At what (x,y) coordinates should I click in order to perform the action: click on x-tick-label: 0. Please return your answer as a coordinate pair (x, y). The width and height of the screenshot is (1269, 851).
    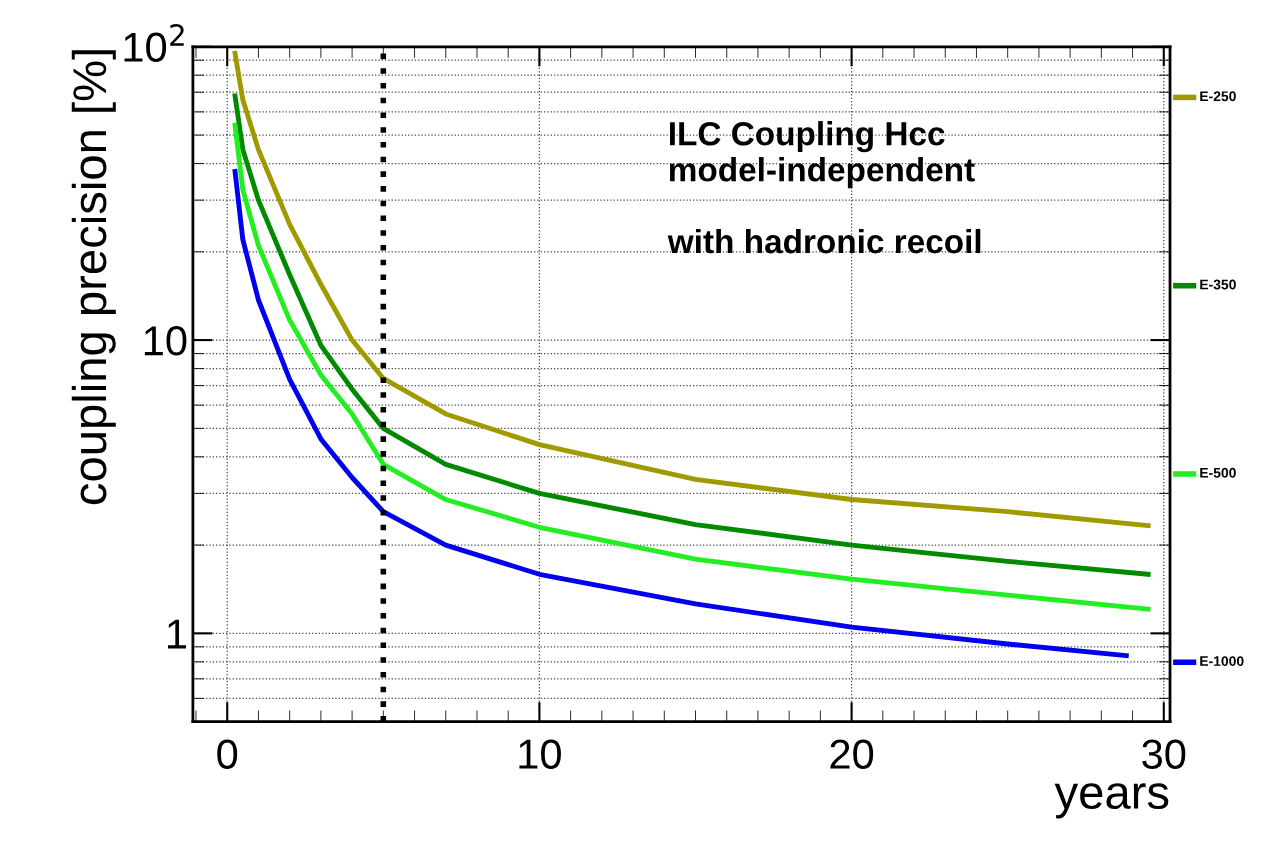
    Looking at the image, I should click on (227, 754).